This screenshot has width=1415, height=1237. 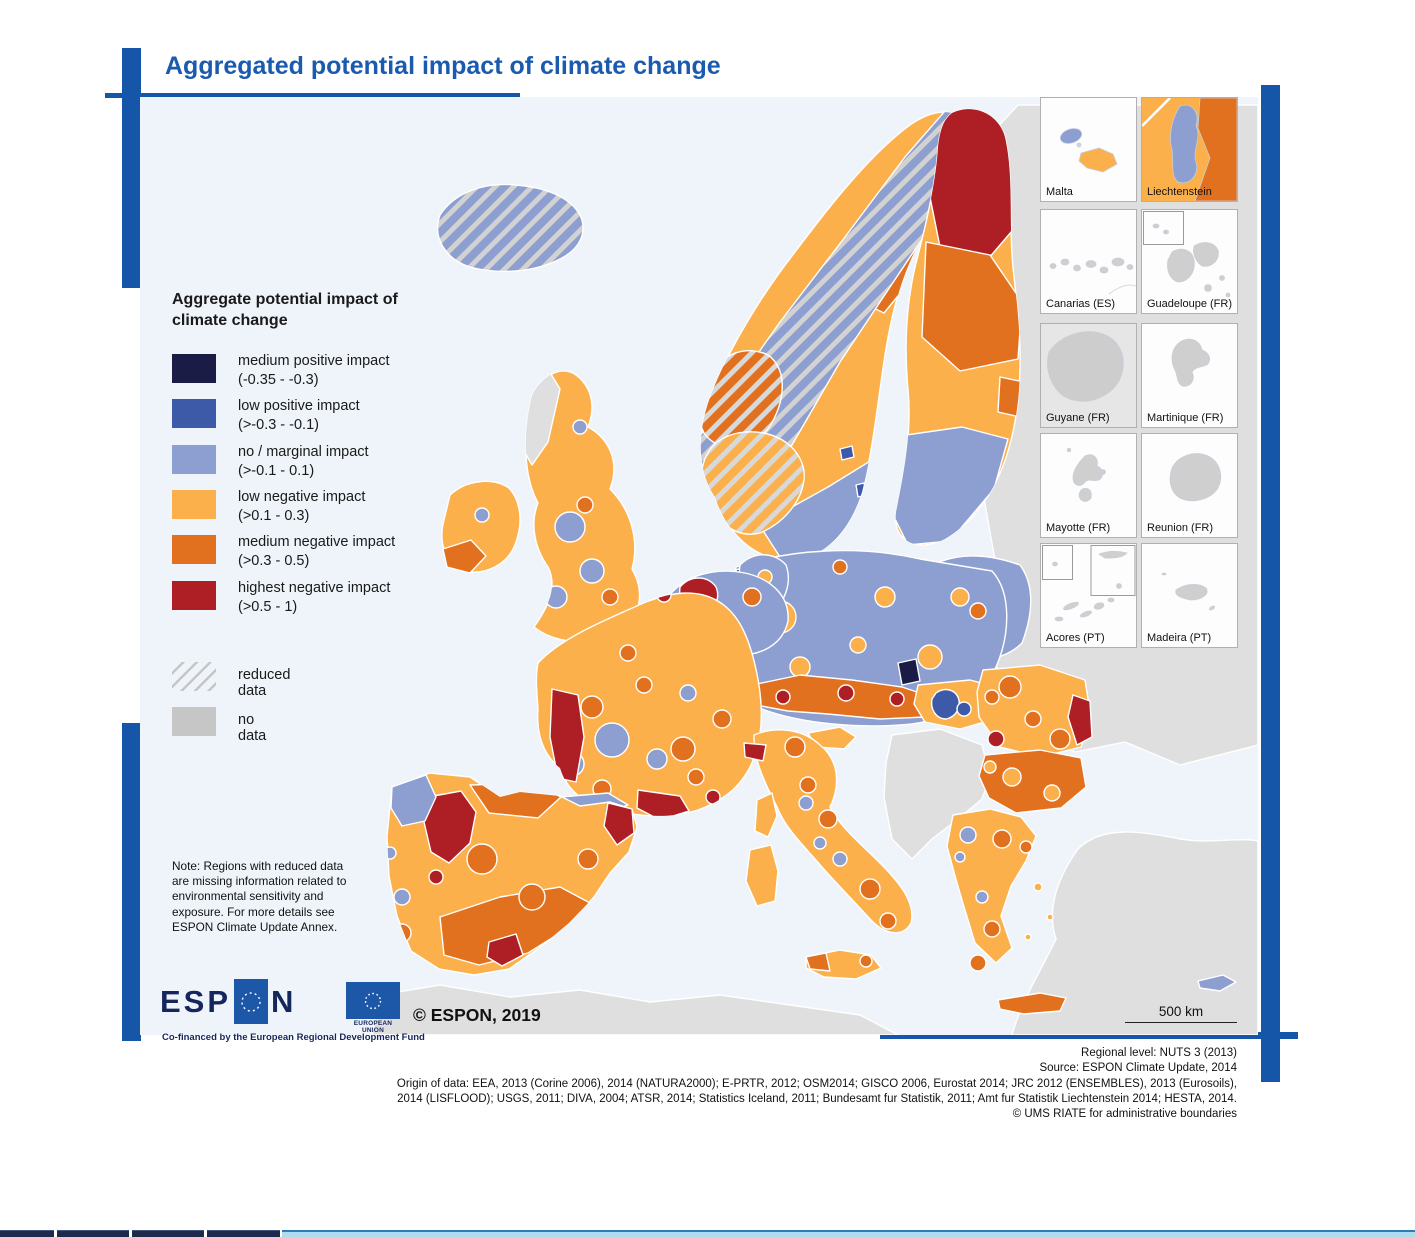 I want to click on attribution-line: Regional level: NUTS 3 (2013), so click(x=1159, y=1053).